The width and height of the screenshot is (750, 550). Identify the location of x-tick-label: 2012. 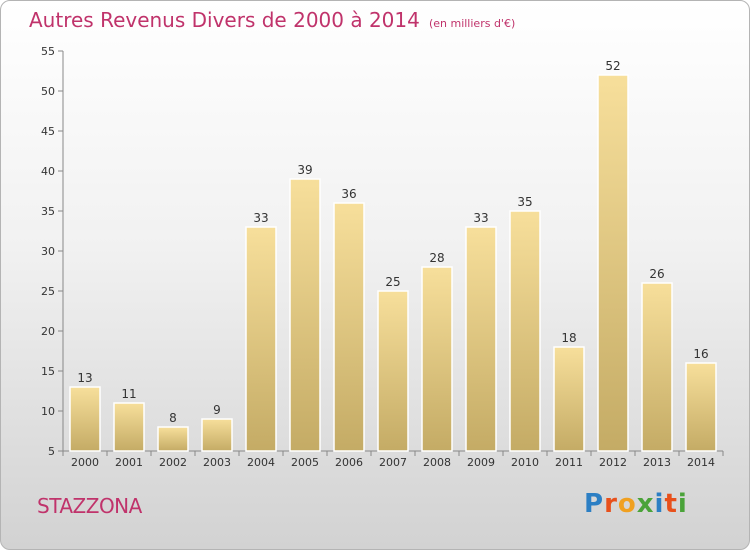
(613, 462).